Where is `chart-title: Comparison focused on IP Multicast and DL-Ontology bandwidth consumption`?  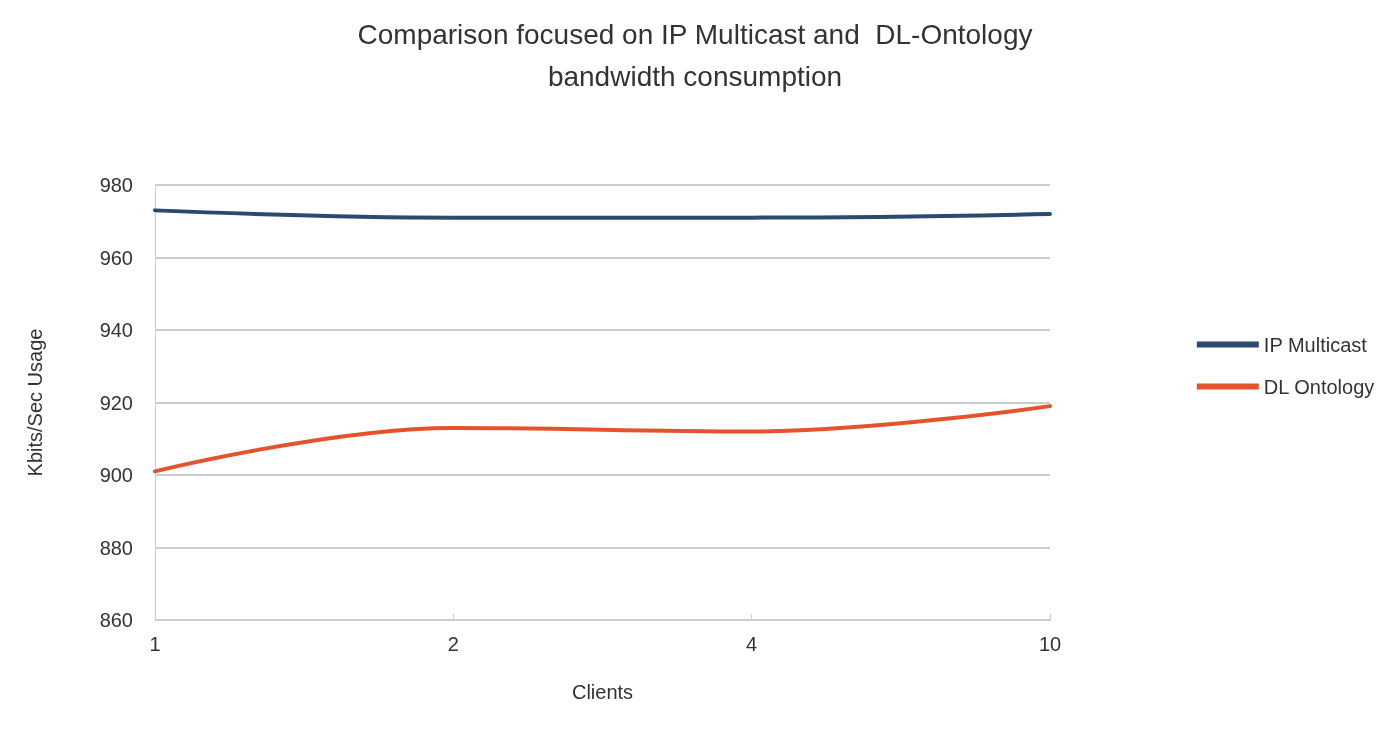
chart-title: Comparison focused on IP Multicast and DL-Ontology bandwidth consumption is located at coordinates (695, 55).